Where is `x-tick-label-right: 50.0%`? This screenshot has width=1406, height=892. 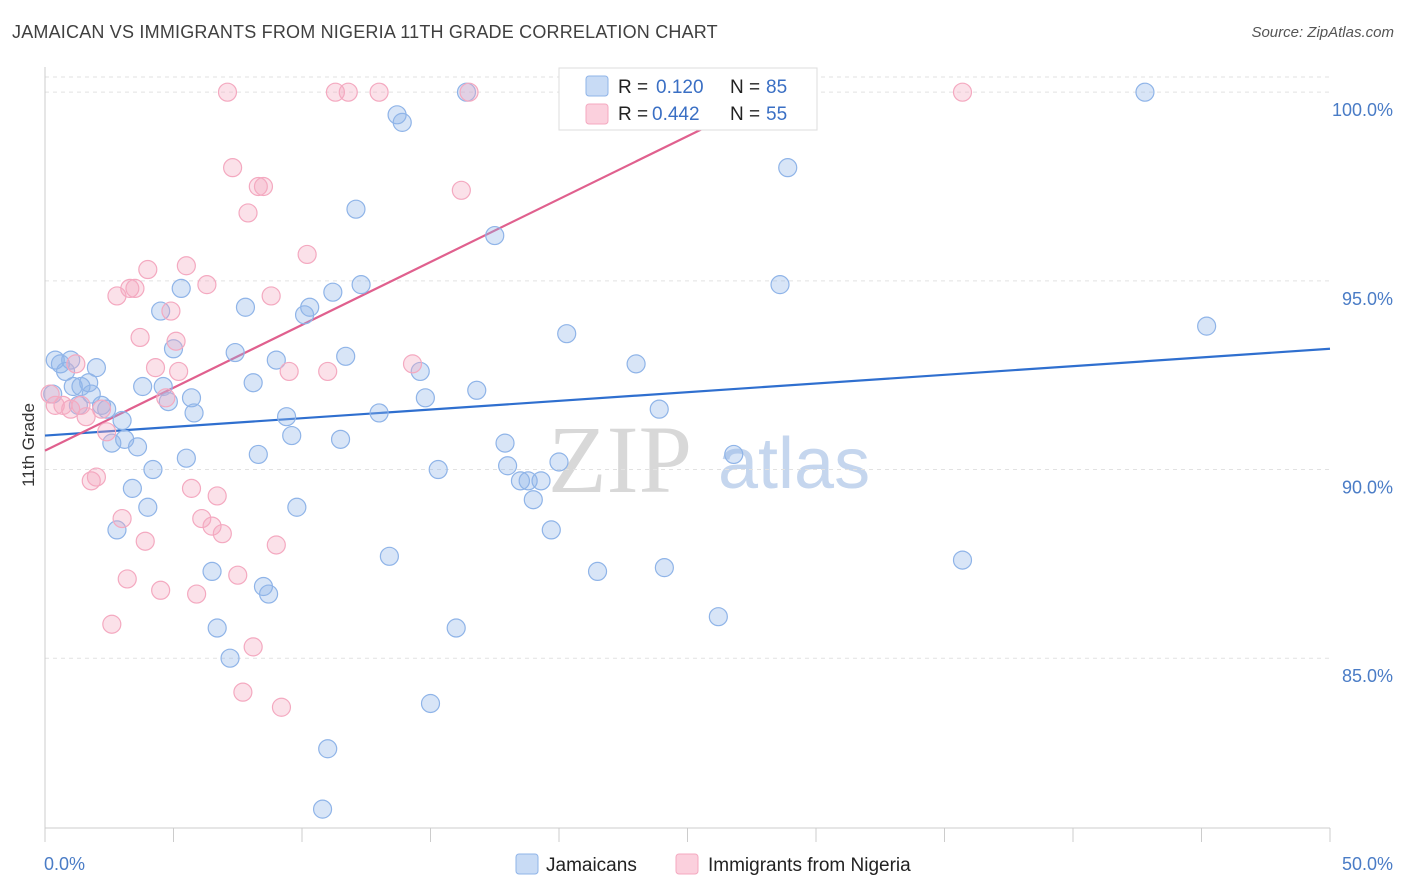 x-tick-label-right: 50.0% is located at coordinates (1367, 864).